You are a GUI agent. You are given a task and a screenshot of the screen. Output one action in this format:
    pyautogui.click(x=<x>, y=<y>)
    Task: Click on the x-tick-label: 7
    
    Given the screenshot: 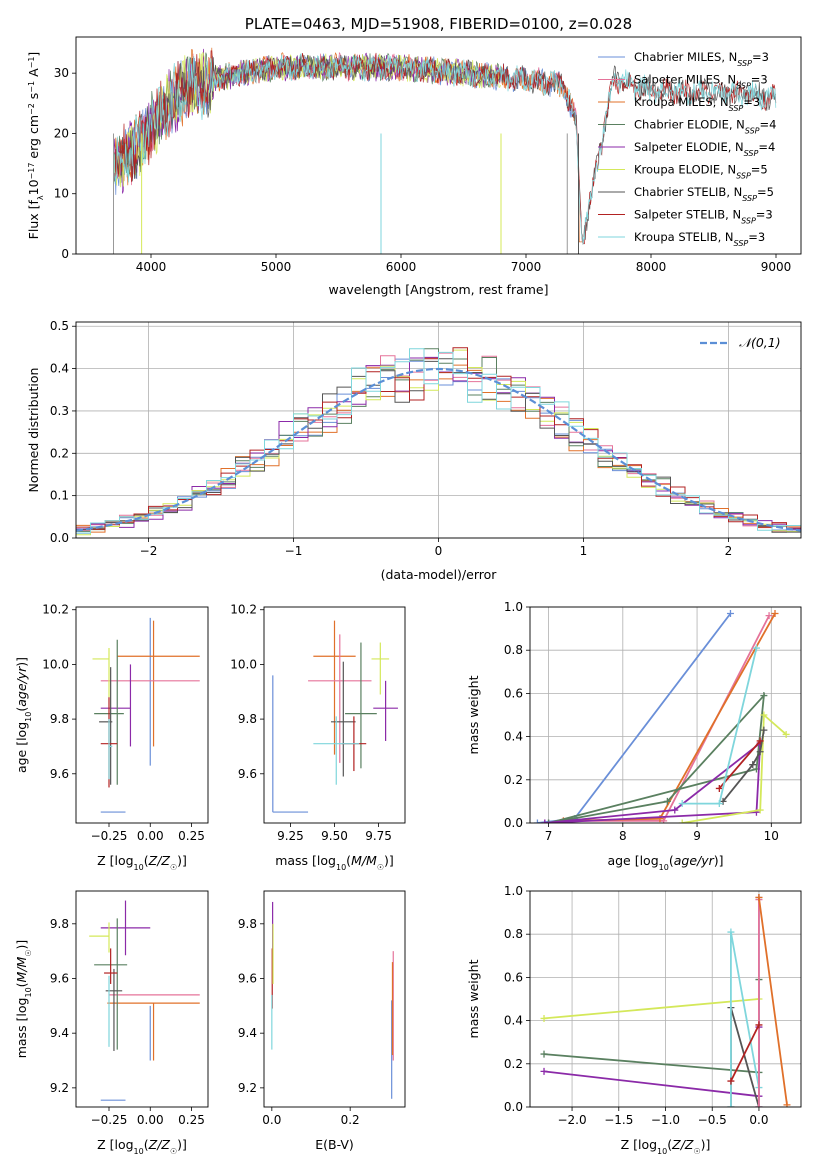 What is the action you would take?
    pyautogui.click(x=549, y=836)
    